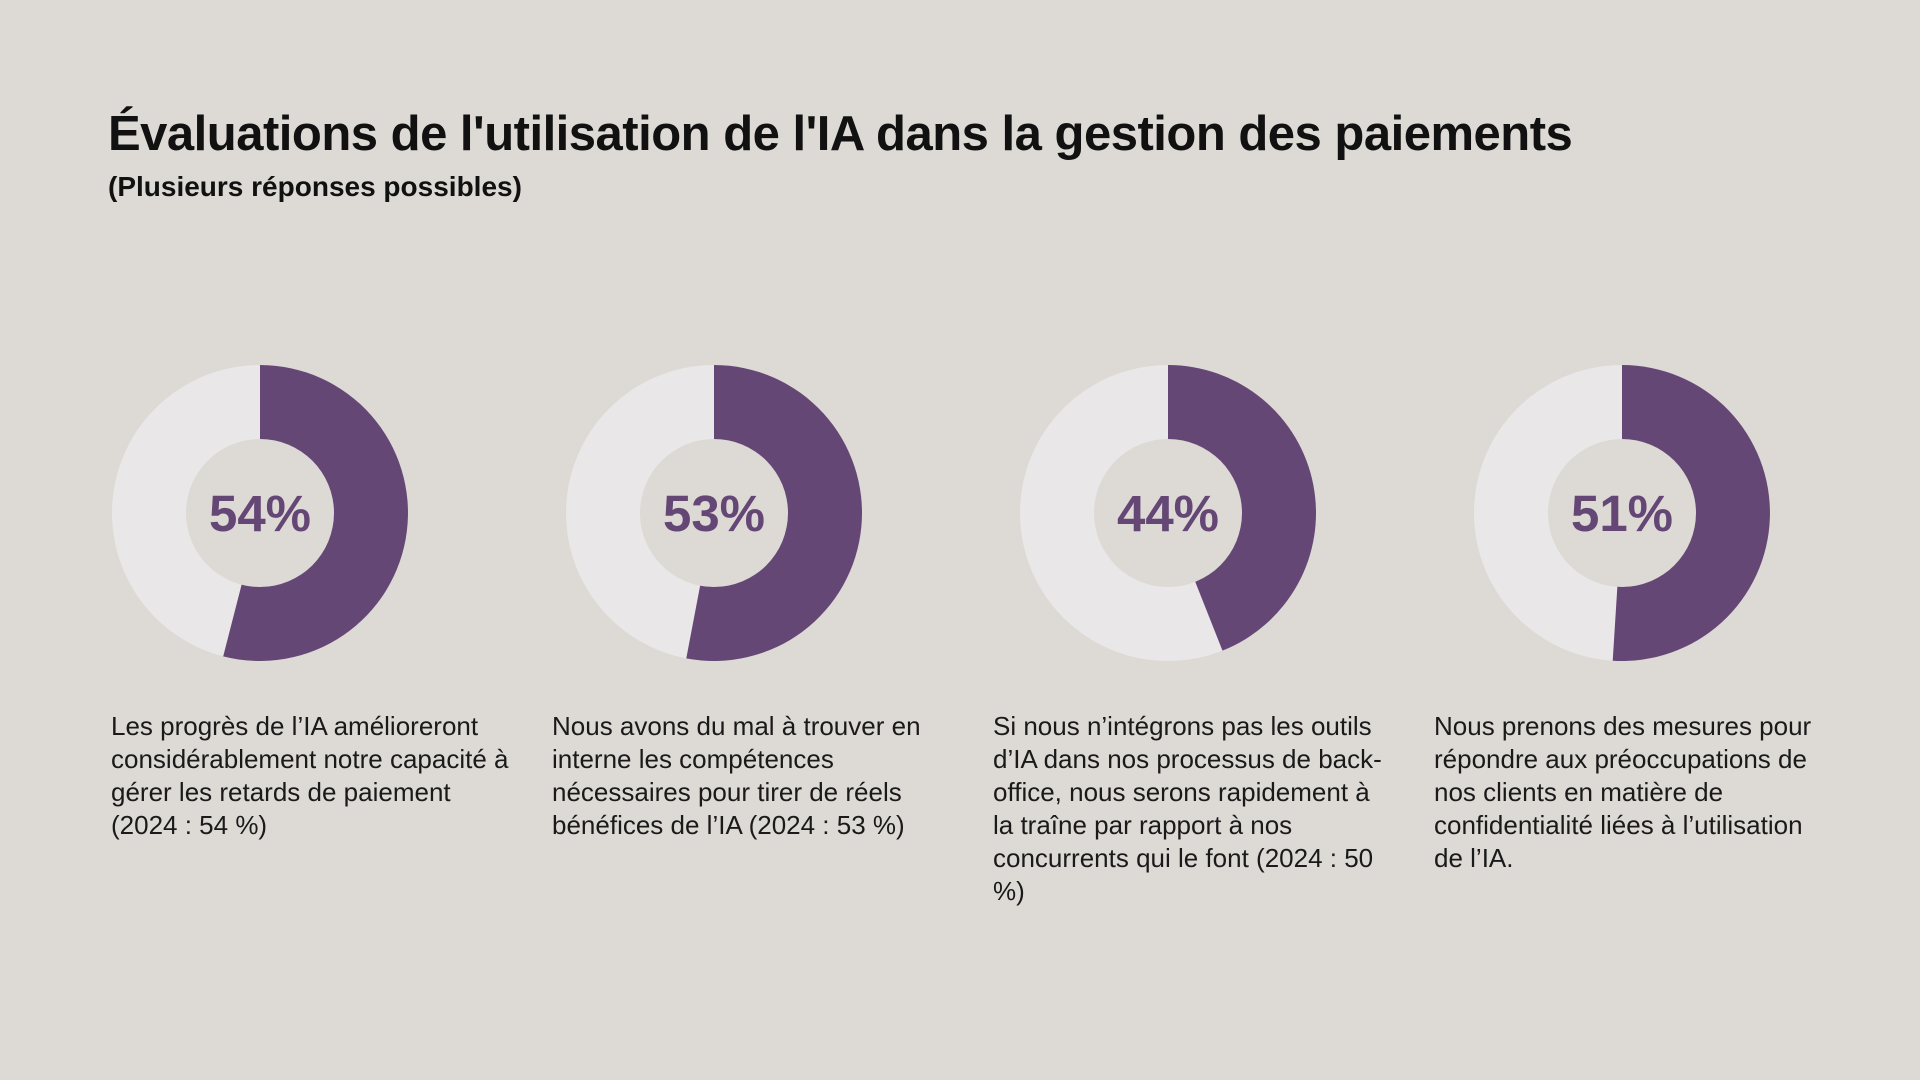  I want to click on donut-chart-3: 44%, so click(1168, 513).